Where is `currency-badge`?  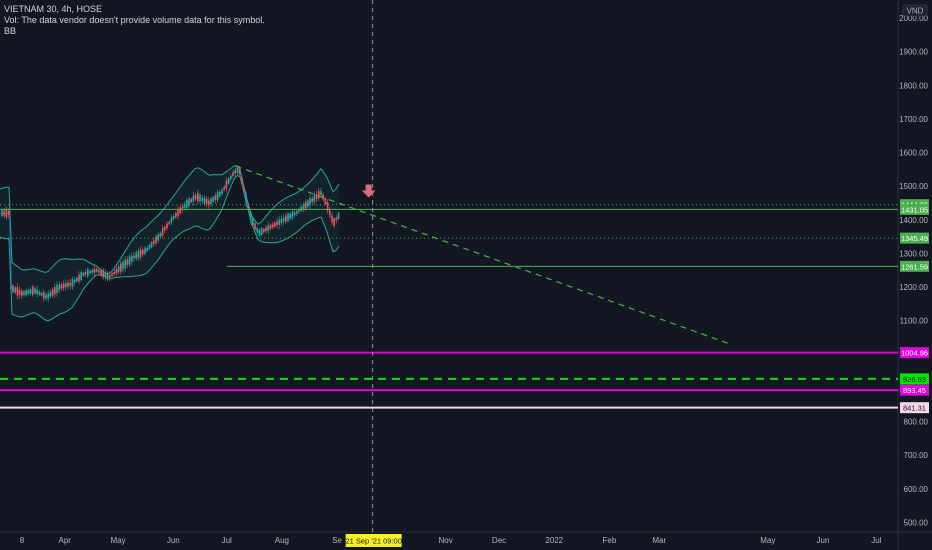
currency-badge is located at coordinates (915, 10).